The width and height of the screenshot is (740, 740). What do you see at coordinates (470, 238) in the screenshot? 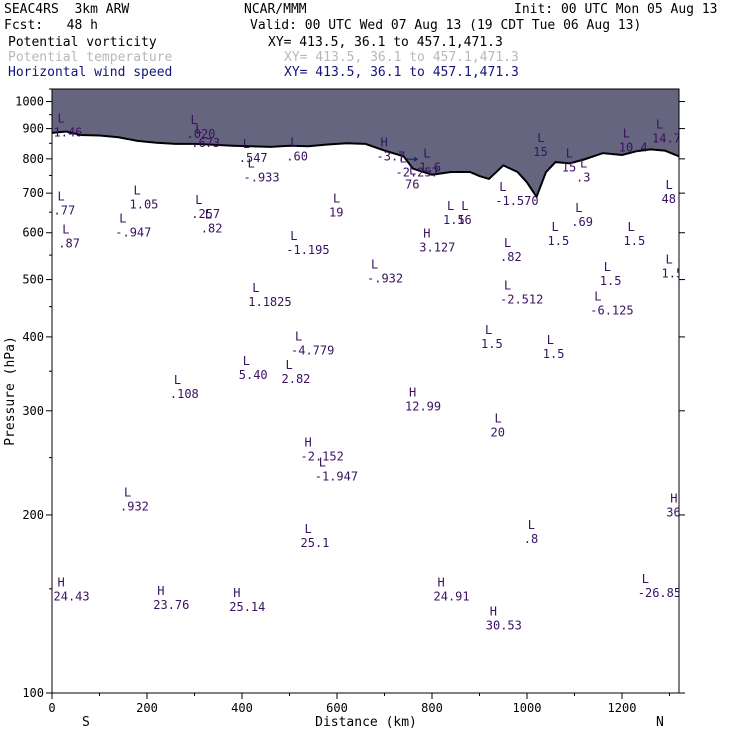
I see `pv-anomaly-cell` at bounding box center [470, 238].